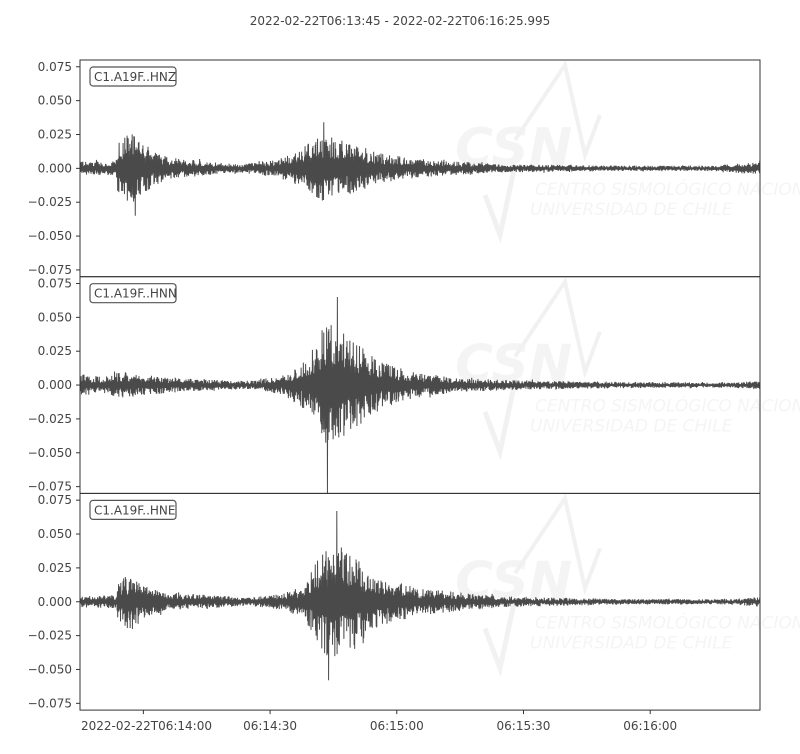 This screenshot has height=754, width=800. What do you see at coordinates (397, 726) in the screenshot?
I see `x-tick-label: 06:15:00` at bounding box center [397, 726].